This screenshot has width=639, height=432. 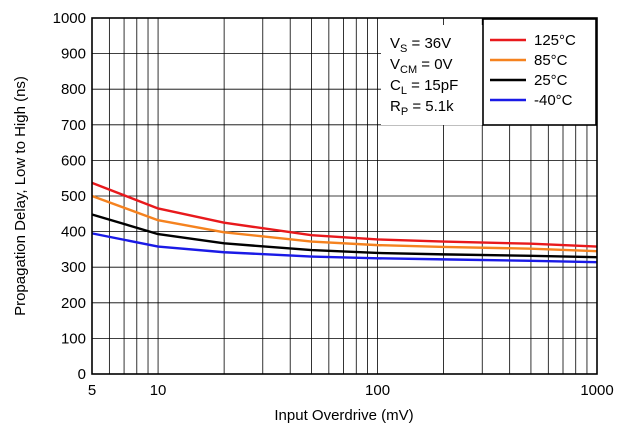 What do you see at coordinates (82, 374) in the screenshot?
I see `y-tick-label: 0` at bounding box center [82, 374].